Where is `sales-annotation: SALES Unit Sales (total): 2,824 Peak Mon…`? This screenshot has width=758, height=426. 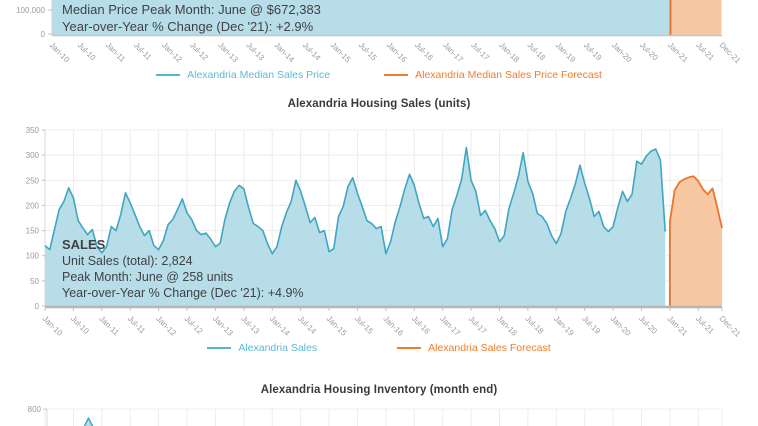 sales-annotation: SALES Unit Sales (total): 2,824 Peak Mon… is located at coordinates (183, 269).